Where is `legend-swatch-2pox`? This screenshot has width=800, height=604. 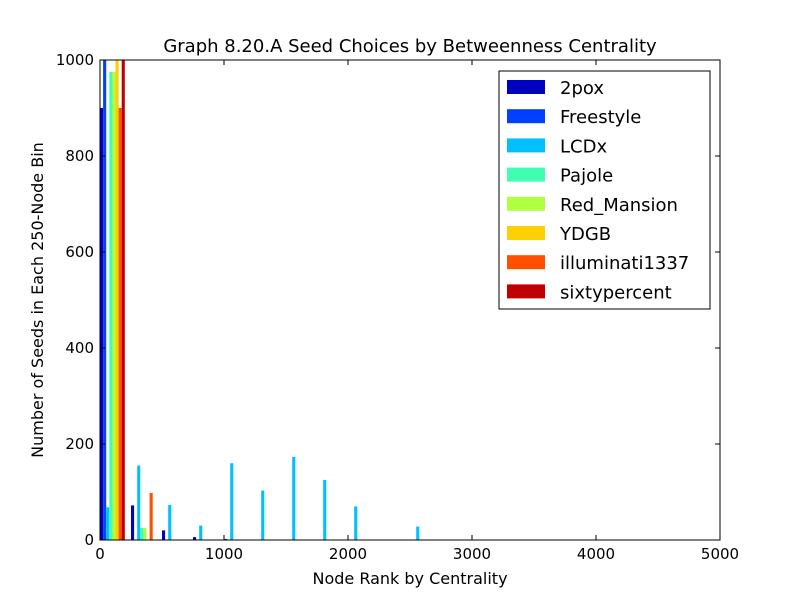
legend-swatch-2pox is located at coordinates (526, 87).